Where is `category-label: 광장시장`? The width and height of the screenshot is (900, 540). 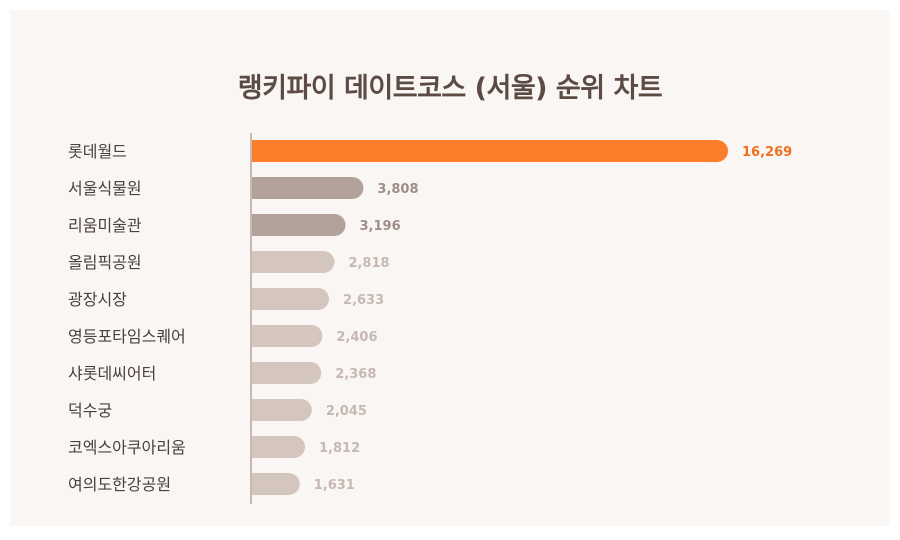
category-label: 광장시장 is located at coordinates (97, 299).